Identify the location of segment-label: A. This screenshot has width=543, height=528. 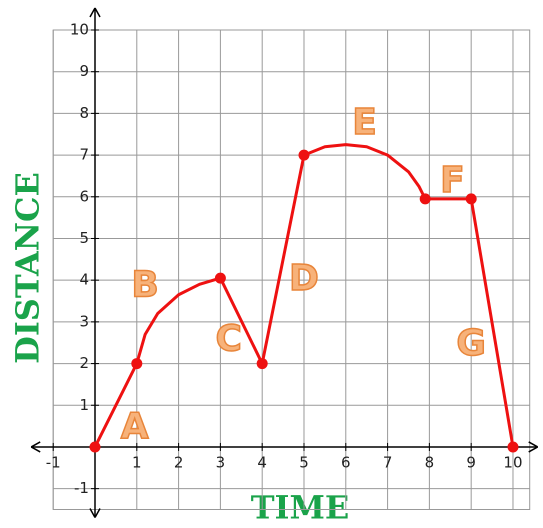
(135, 426).